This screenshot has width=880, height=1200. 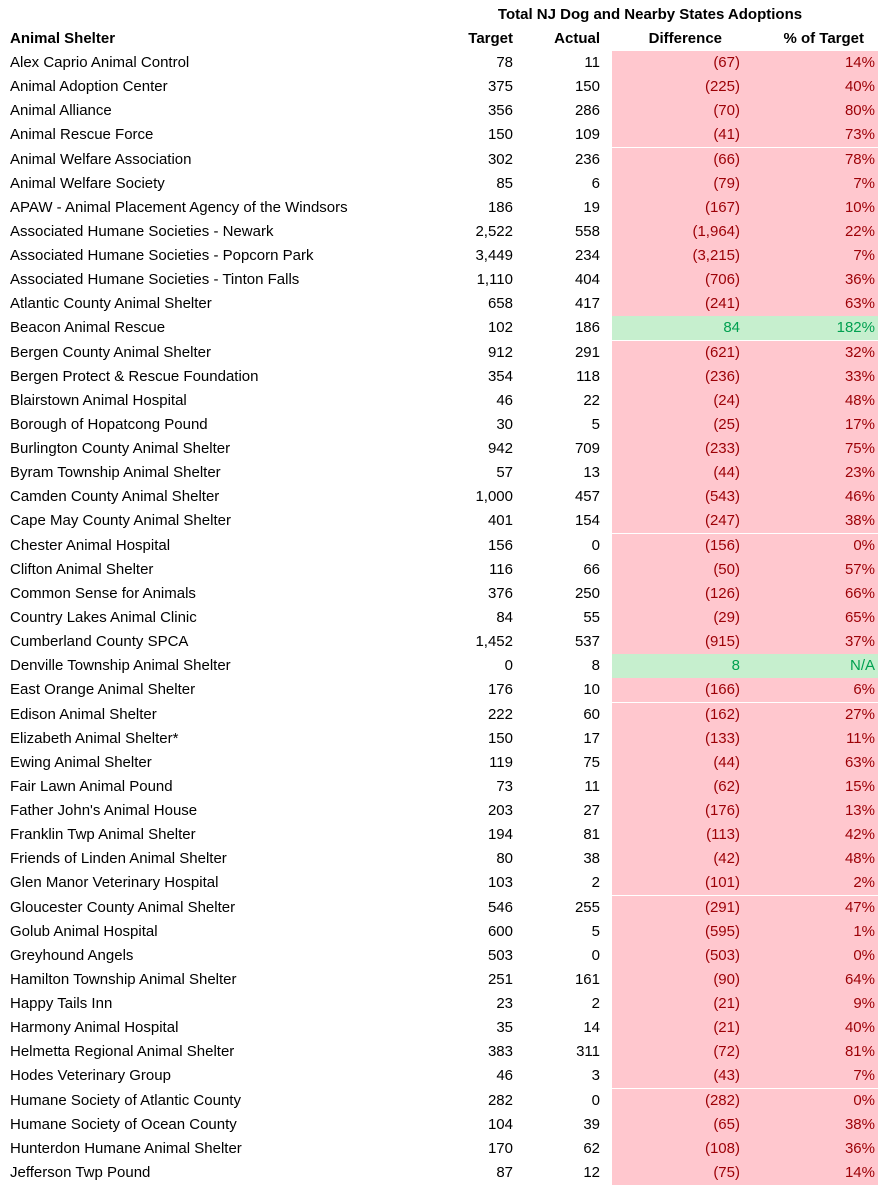 I want to click on table-row: Common Sense for Animals 376 250 (126) 66%, so click(x=440, y=593).